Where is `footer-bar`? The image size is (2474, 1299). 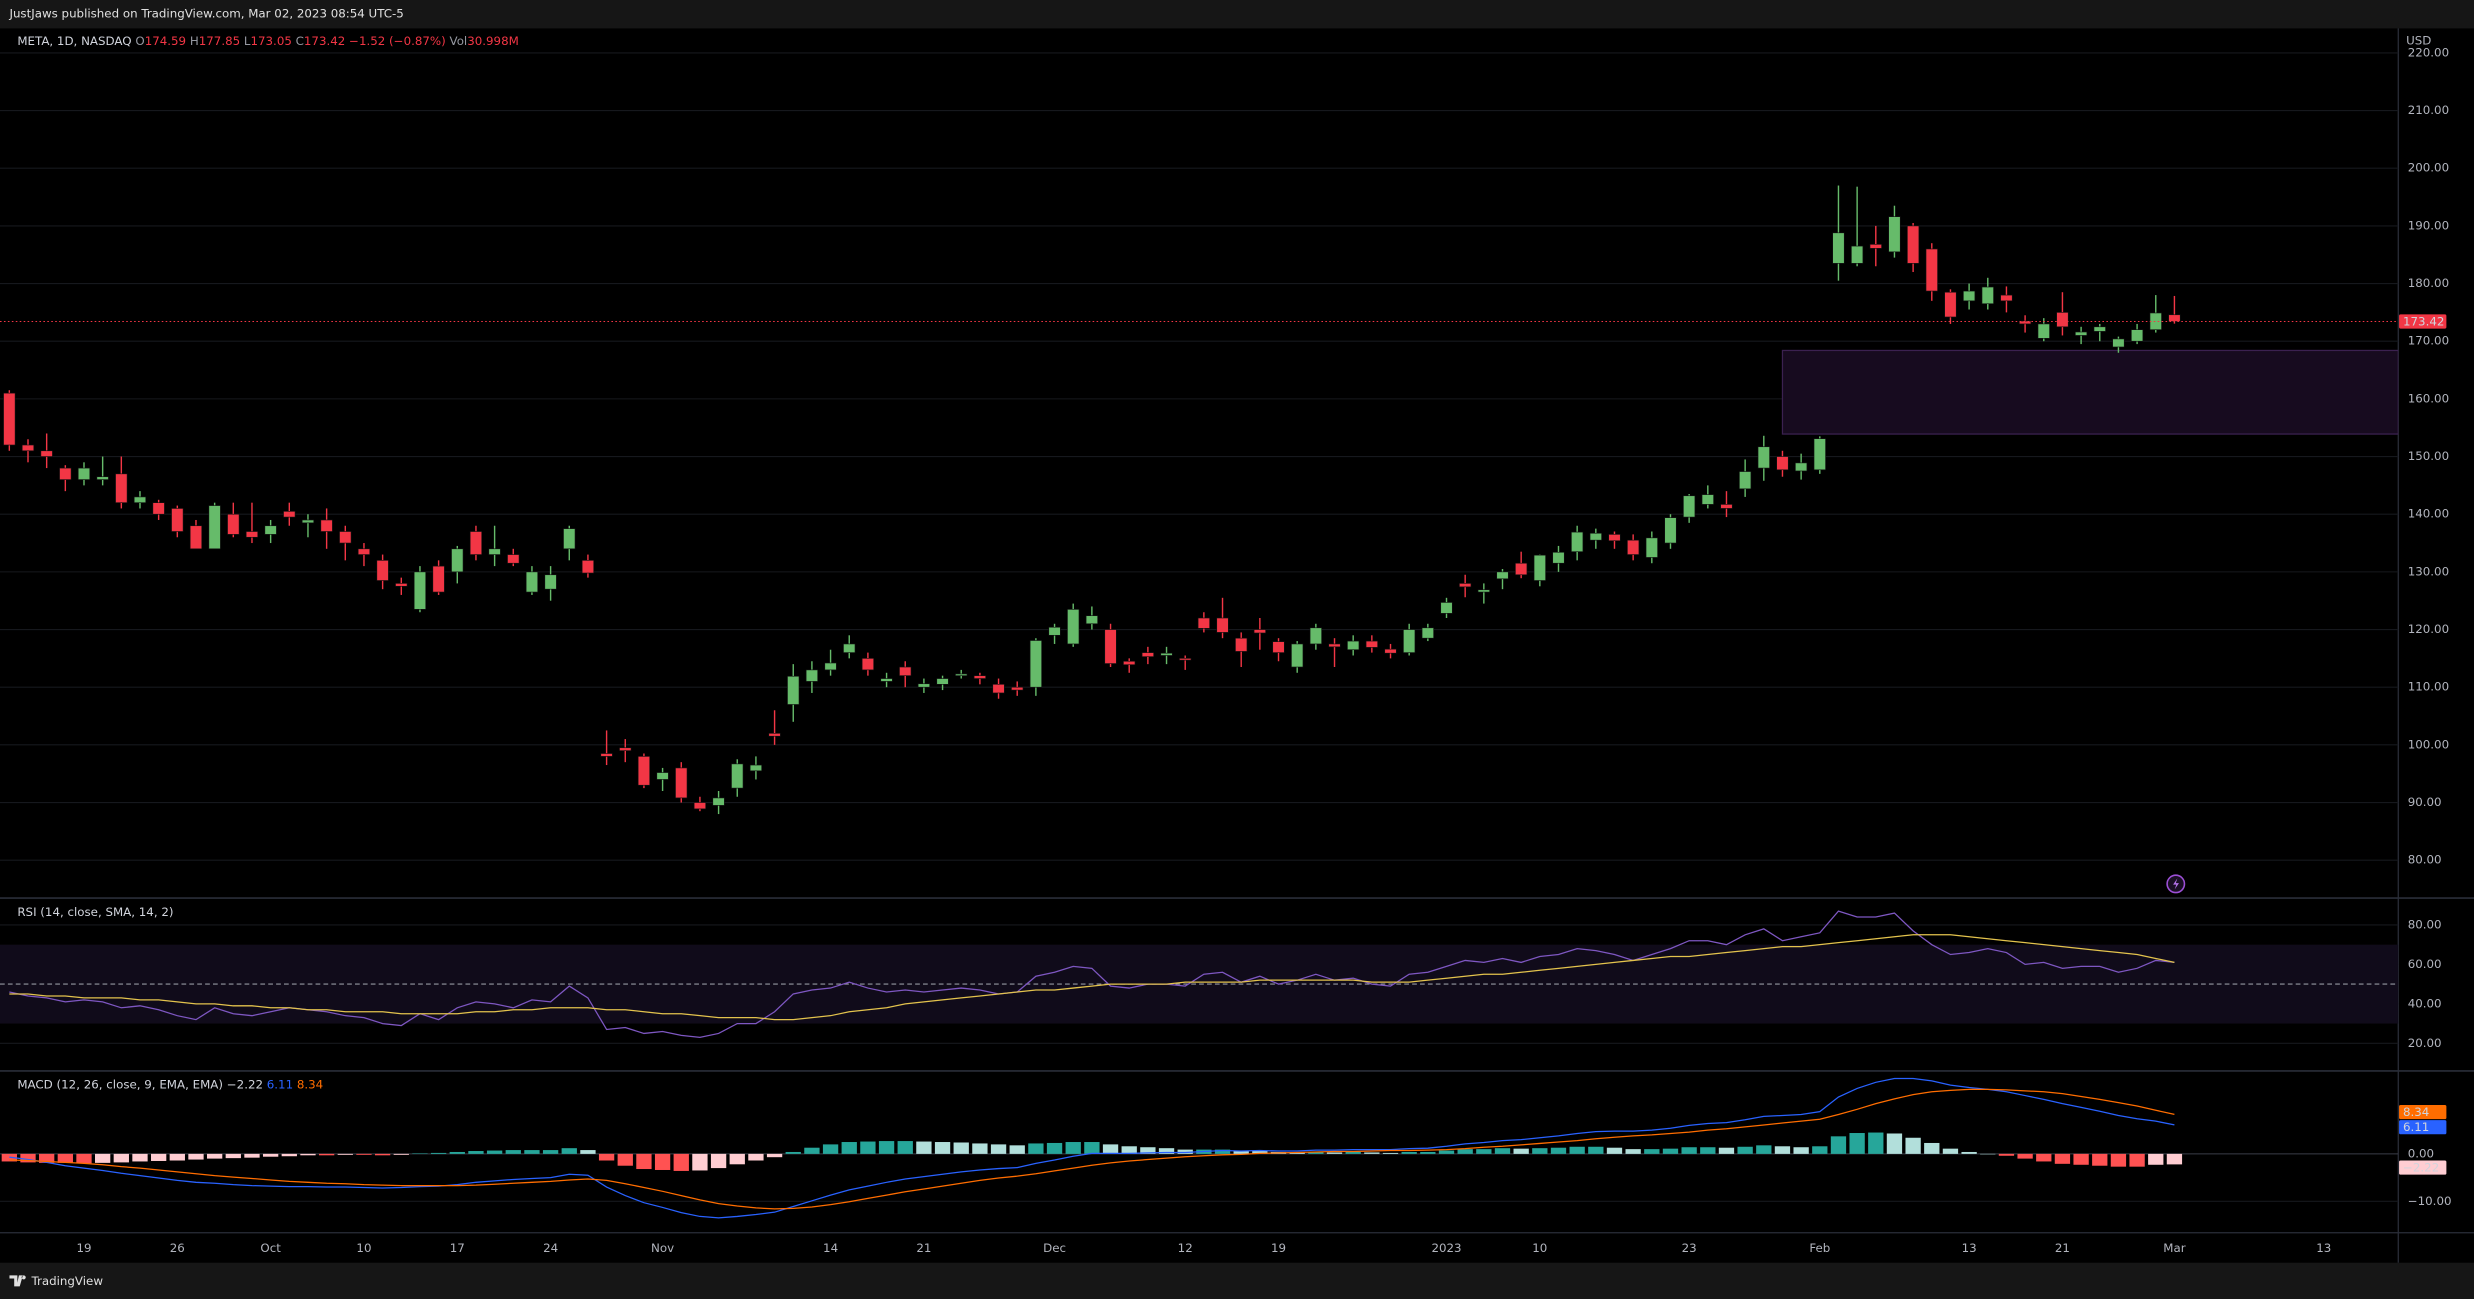 footer-bar is located at coordinates (1237, 1280).